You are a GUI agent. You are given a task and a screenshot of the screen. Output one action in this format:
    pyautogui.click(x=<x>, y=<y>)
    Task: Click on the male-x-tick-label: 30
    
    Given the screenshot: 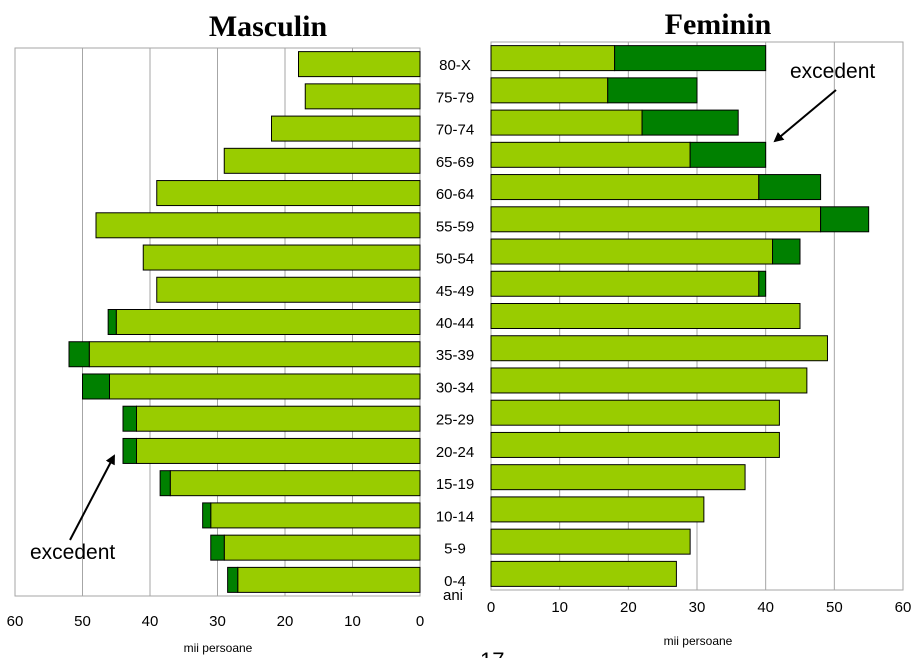 What is the action you would take?
    pyautogui.click(x=217, y=621)
    